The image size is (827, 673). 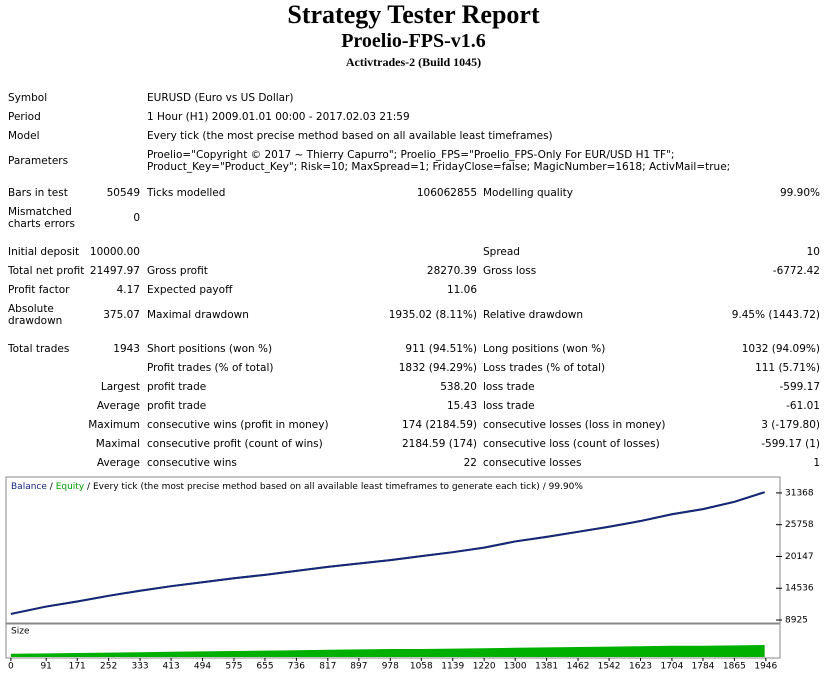 I want to click on x-tick-label: 1220, so click(x=484, y=667).